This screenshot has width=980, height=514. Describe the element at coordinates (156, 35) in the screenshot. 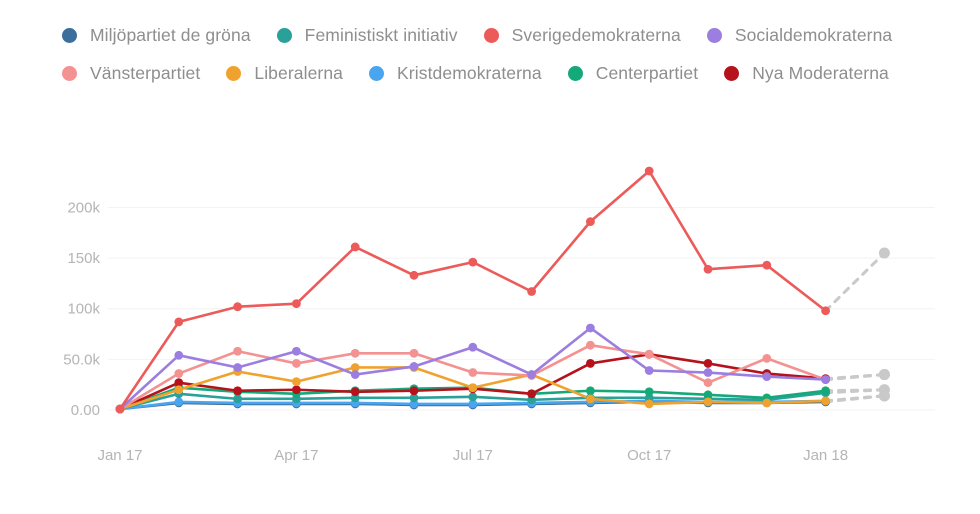

I see `legend-item-mp: Miljöpartiet de gröna` at that location.